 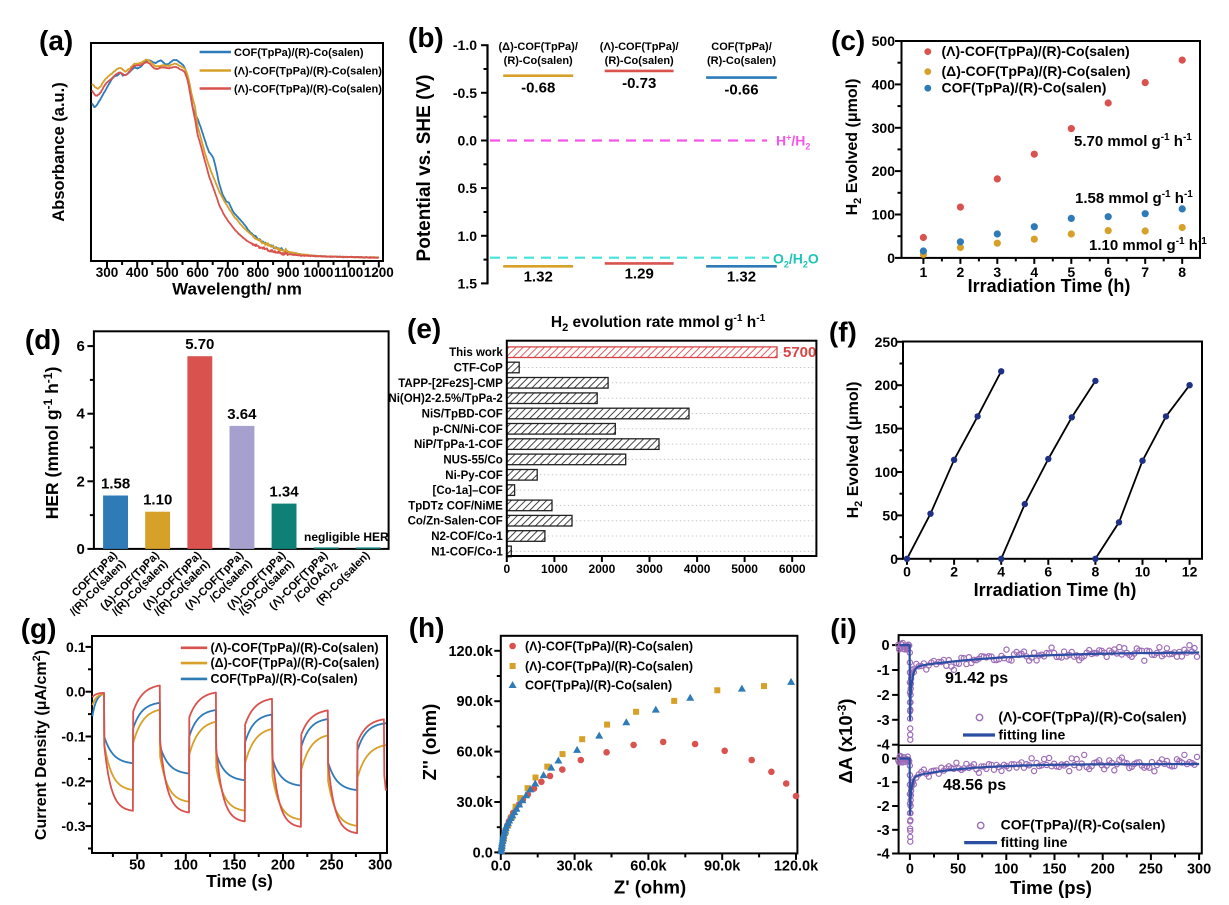 I want to click on svg-text: 91.42 ps, so click(x=976, y=678).